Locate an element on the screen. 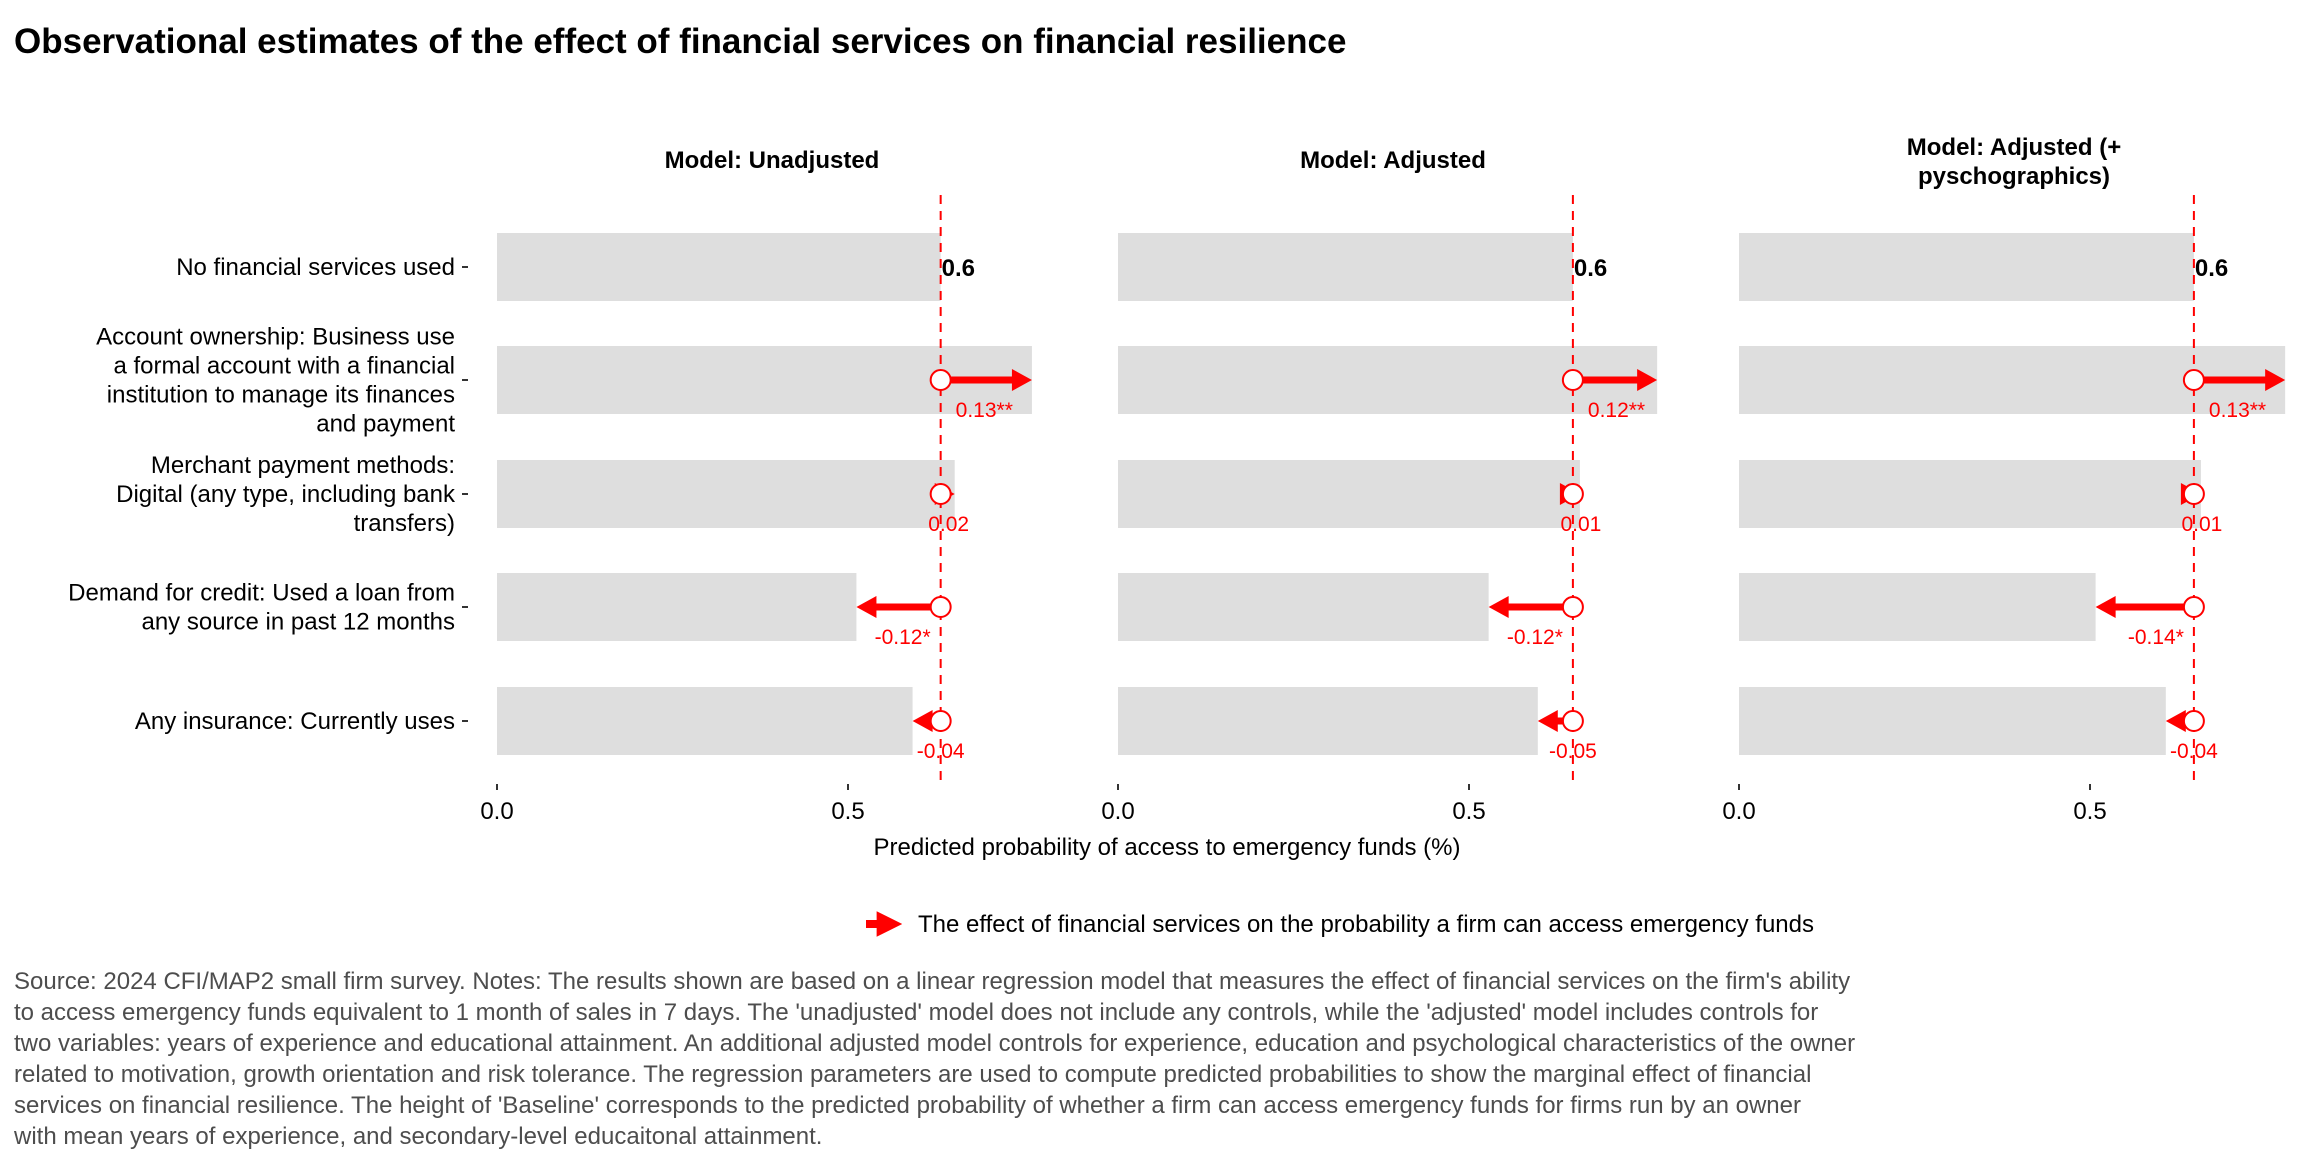 This screenshot has width=2304, height=1152. row-label: Merchant payment methods: is located at coordinates (303, 465).